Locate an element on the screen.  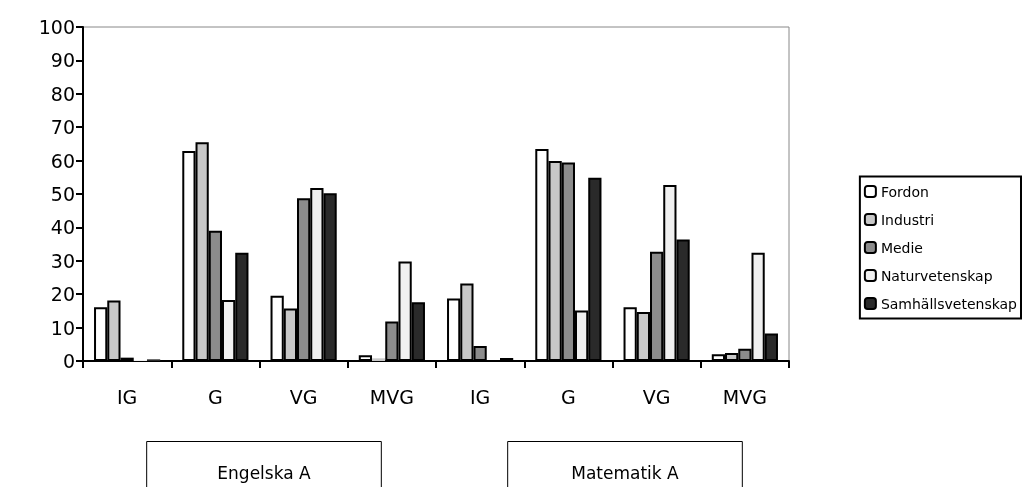
text: Matematik A is located at coordinates (625, 472).